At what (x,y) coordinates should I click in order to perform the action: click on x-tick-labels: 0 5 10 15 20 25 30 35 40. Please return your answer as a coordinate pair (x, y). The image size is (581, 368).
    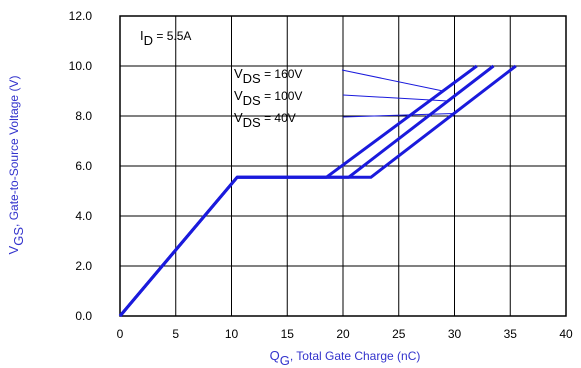
    Looking at the image, I should click on (345, 334).